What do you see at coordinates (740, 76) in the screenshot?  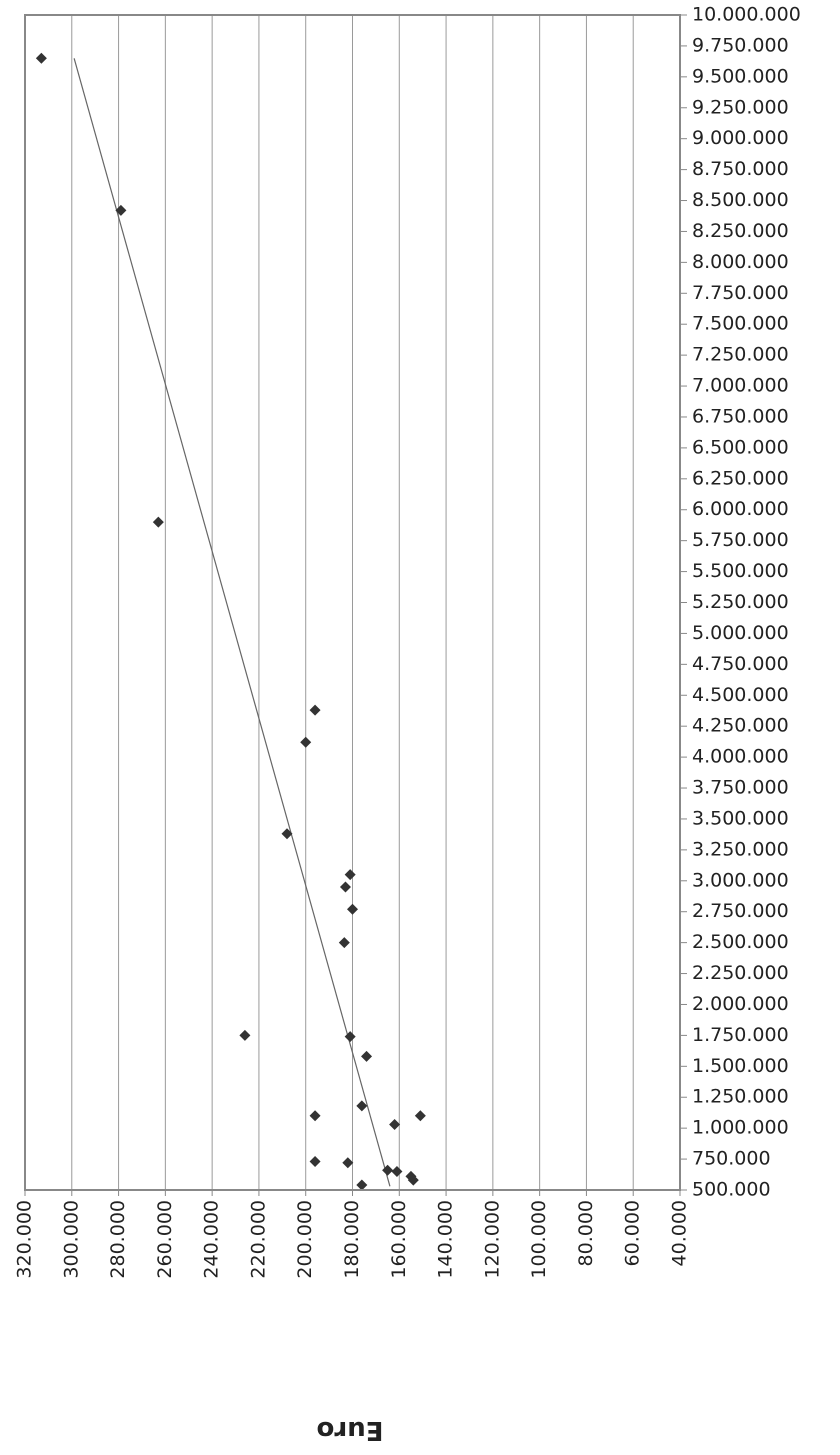 I see `y-tick-label: 9.500.000` at bounding box center [740, 76].